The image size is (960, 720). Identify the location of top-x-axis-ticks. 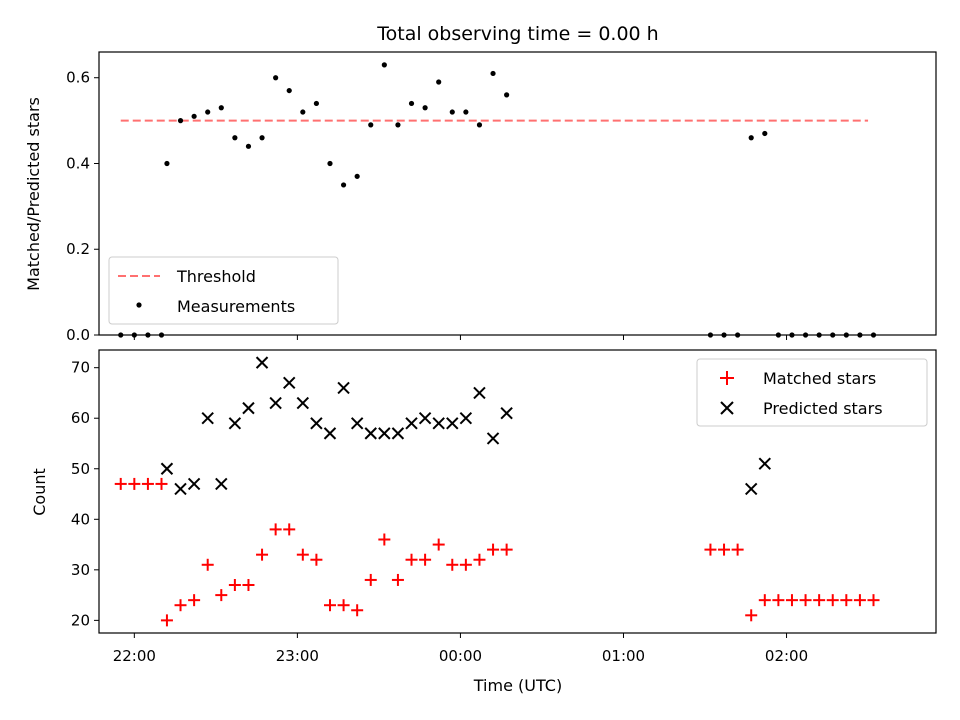
(460, 337).